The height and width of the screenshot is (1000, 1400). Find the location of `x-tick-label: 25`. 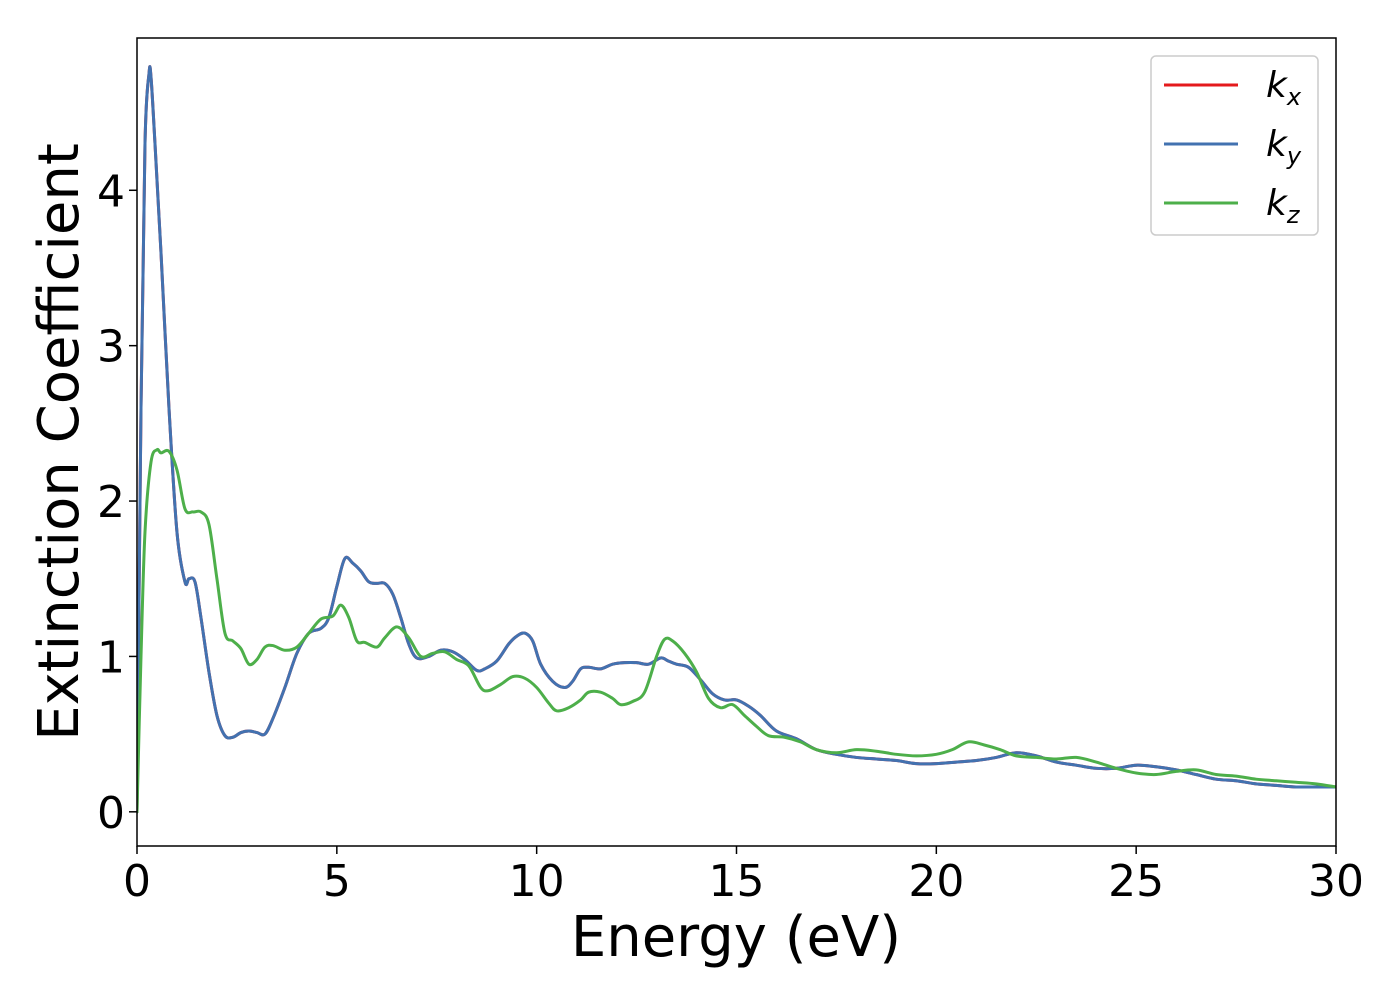

x-tick-label: 25 is located at coordinates (1136, 881).